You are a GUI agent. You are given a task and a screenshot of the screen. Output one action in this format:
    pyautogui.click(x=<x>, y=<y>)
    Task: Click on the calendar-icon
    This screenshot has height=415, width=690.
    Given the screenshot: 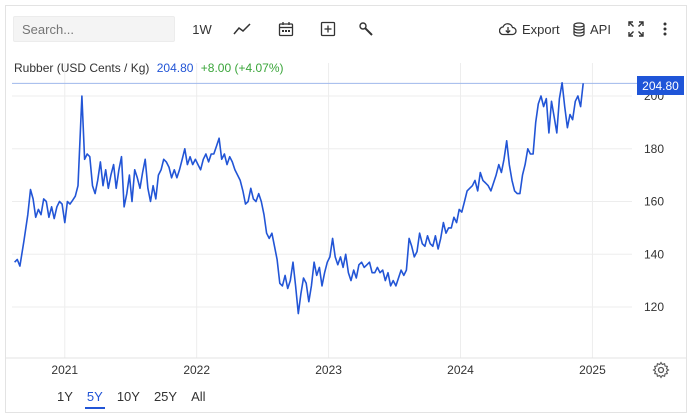 What is the action you would take?
    pyautogui.click(x=286, y=29)
    